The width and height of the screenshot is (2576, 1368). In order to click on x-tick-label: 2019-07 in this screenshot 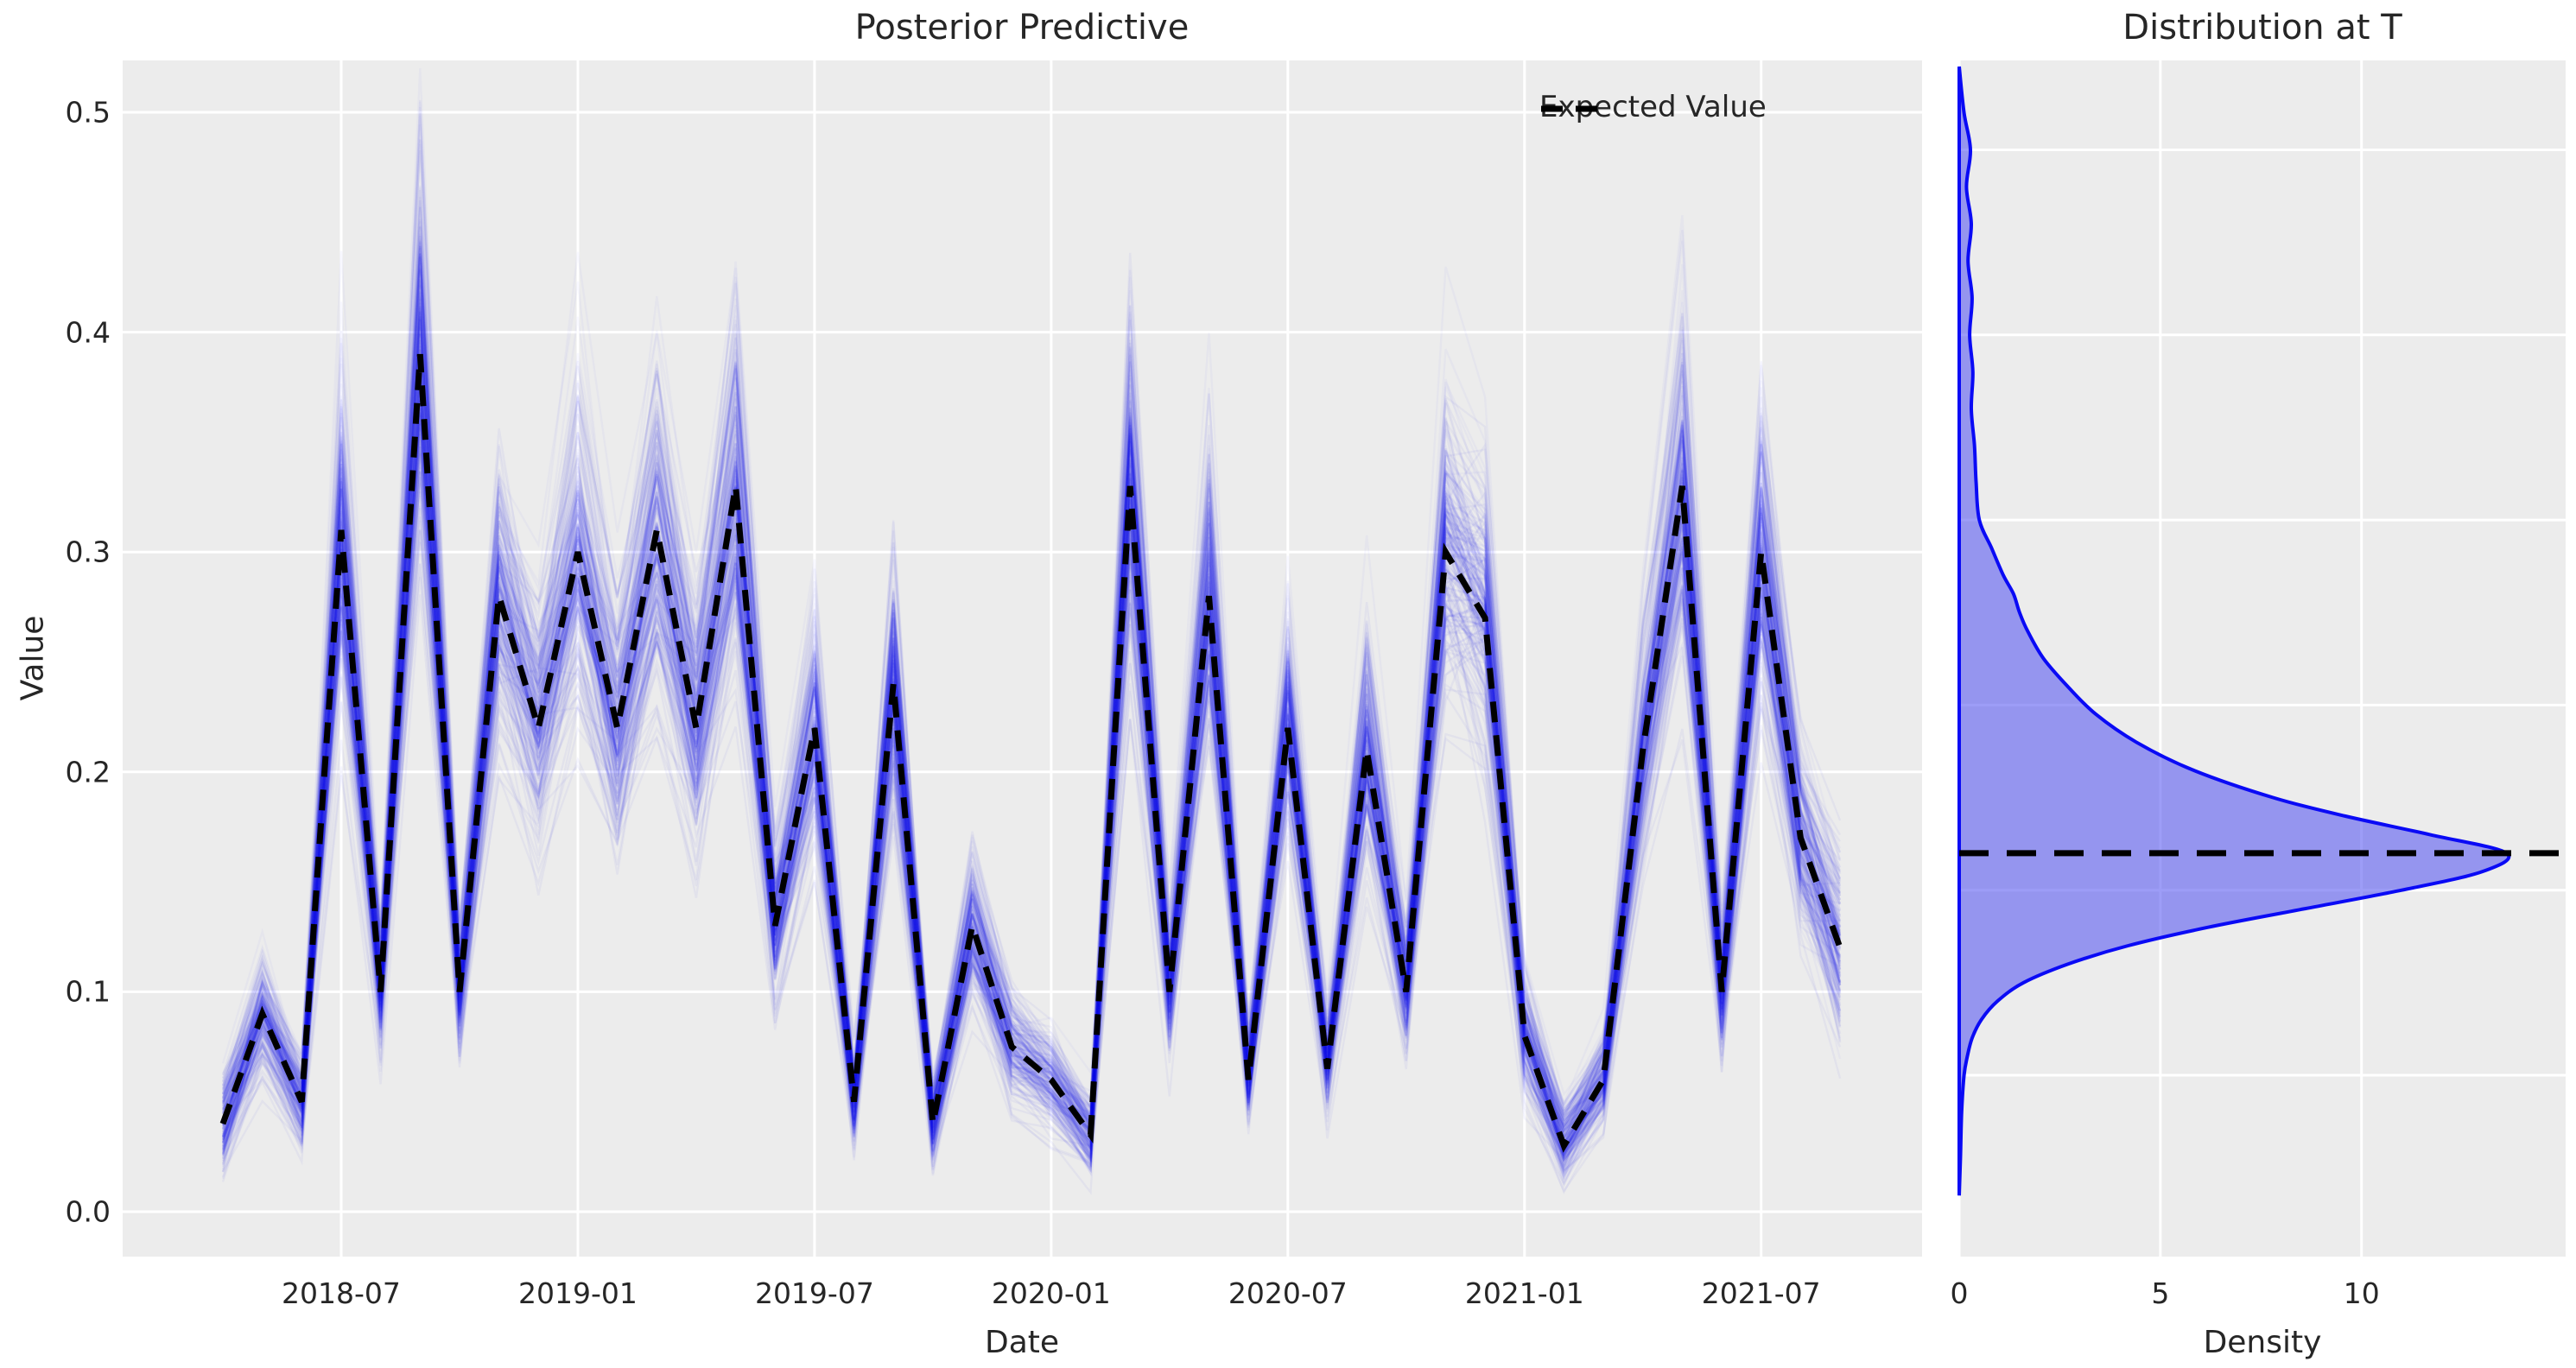, I will do `click(814, 1293)`.